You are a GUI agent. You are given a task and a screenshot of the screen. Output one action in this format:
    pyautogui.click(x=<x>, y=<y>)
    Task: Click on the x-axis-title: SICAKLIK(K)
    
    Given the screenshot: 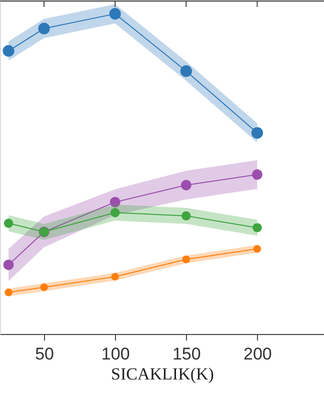 What is the action you would take?
    pyautogui.click(x=162, y=374)
    